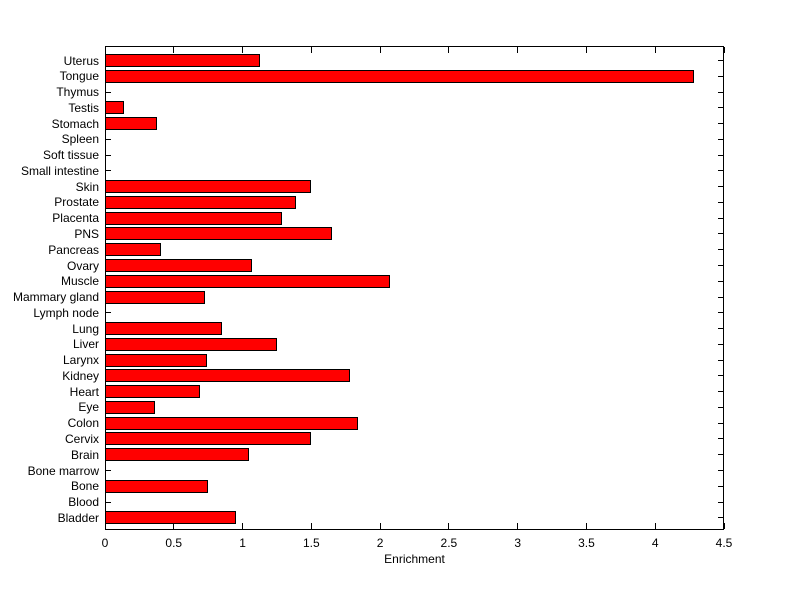 The image size is (800, 599). What do you see at coordinates (79, 76) in the screenshot?
I see `y-tick-label: Tongue` at bounding box center [79, 76].